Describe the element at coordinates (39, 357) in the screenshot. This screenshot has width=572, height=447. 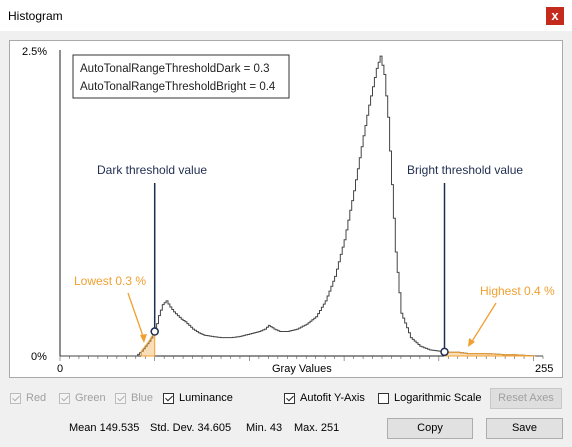
I see `y-bottom-label: 0%` at that location.